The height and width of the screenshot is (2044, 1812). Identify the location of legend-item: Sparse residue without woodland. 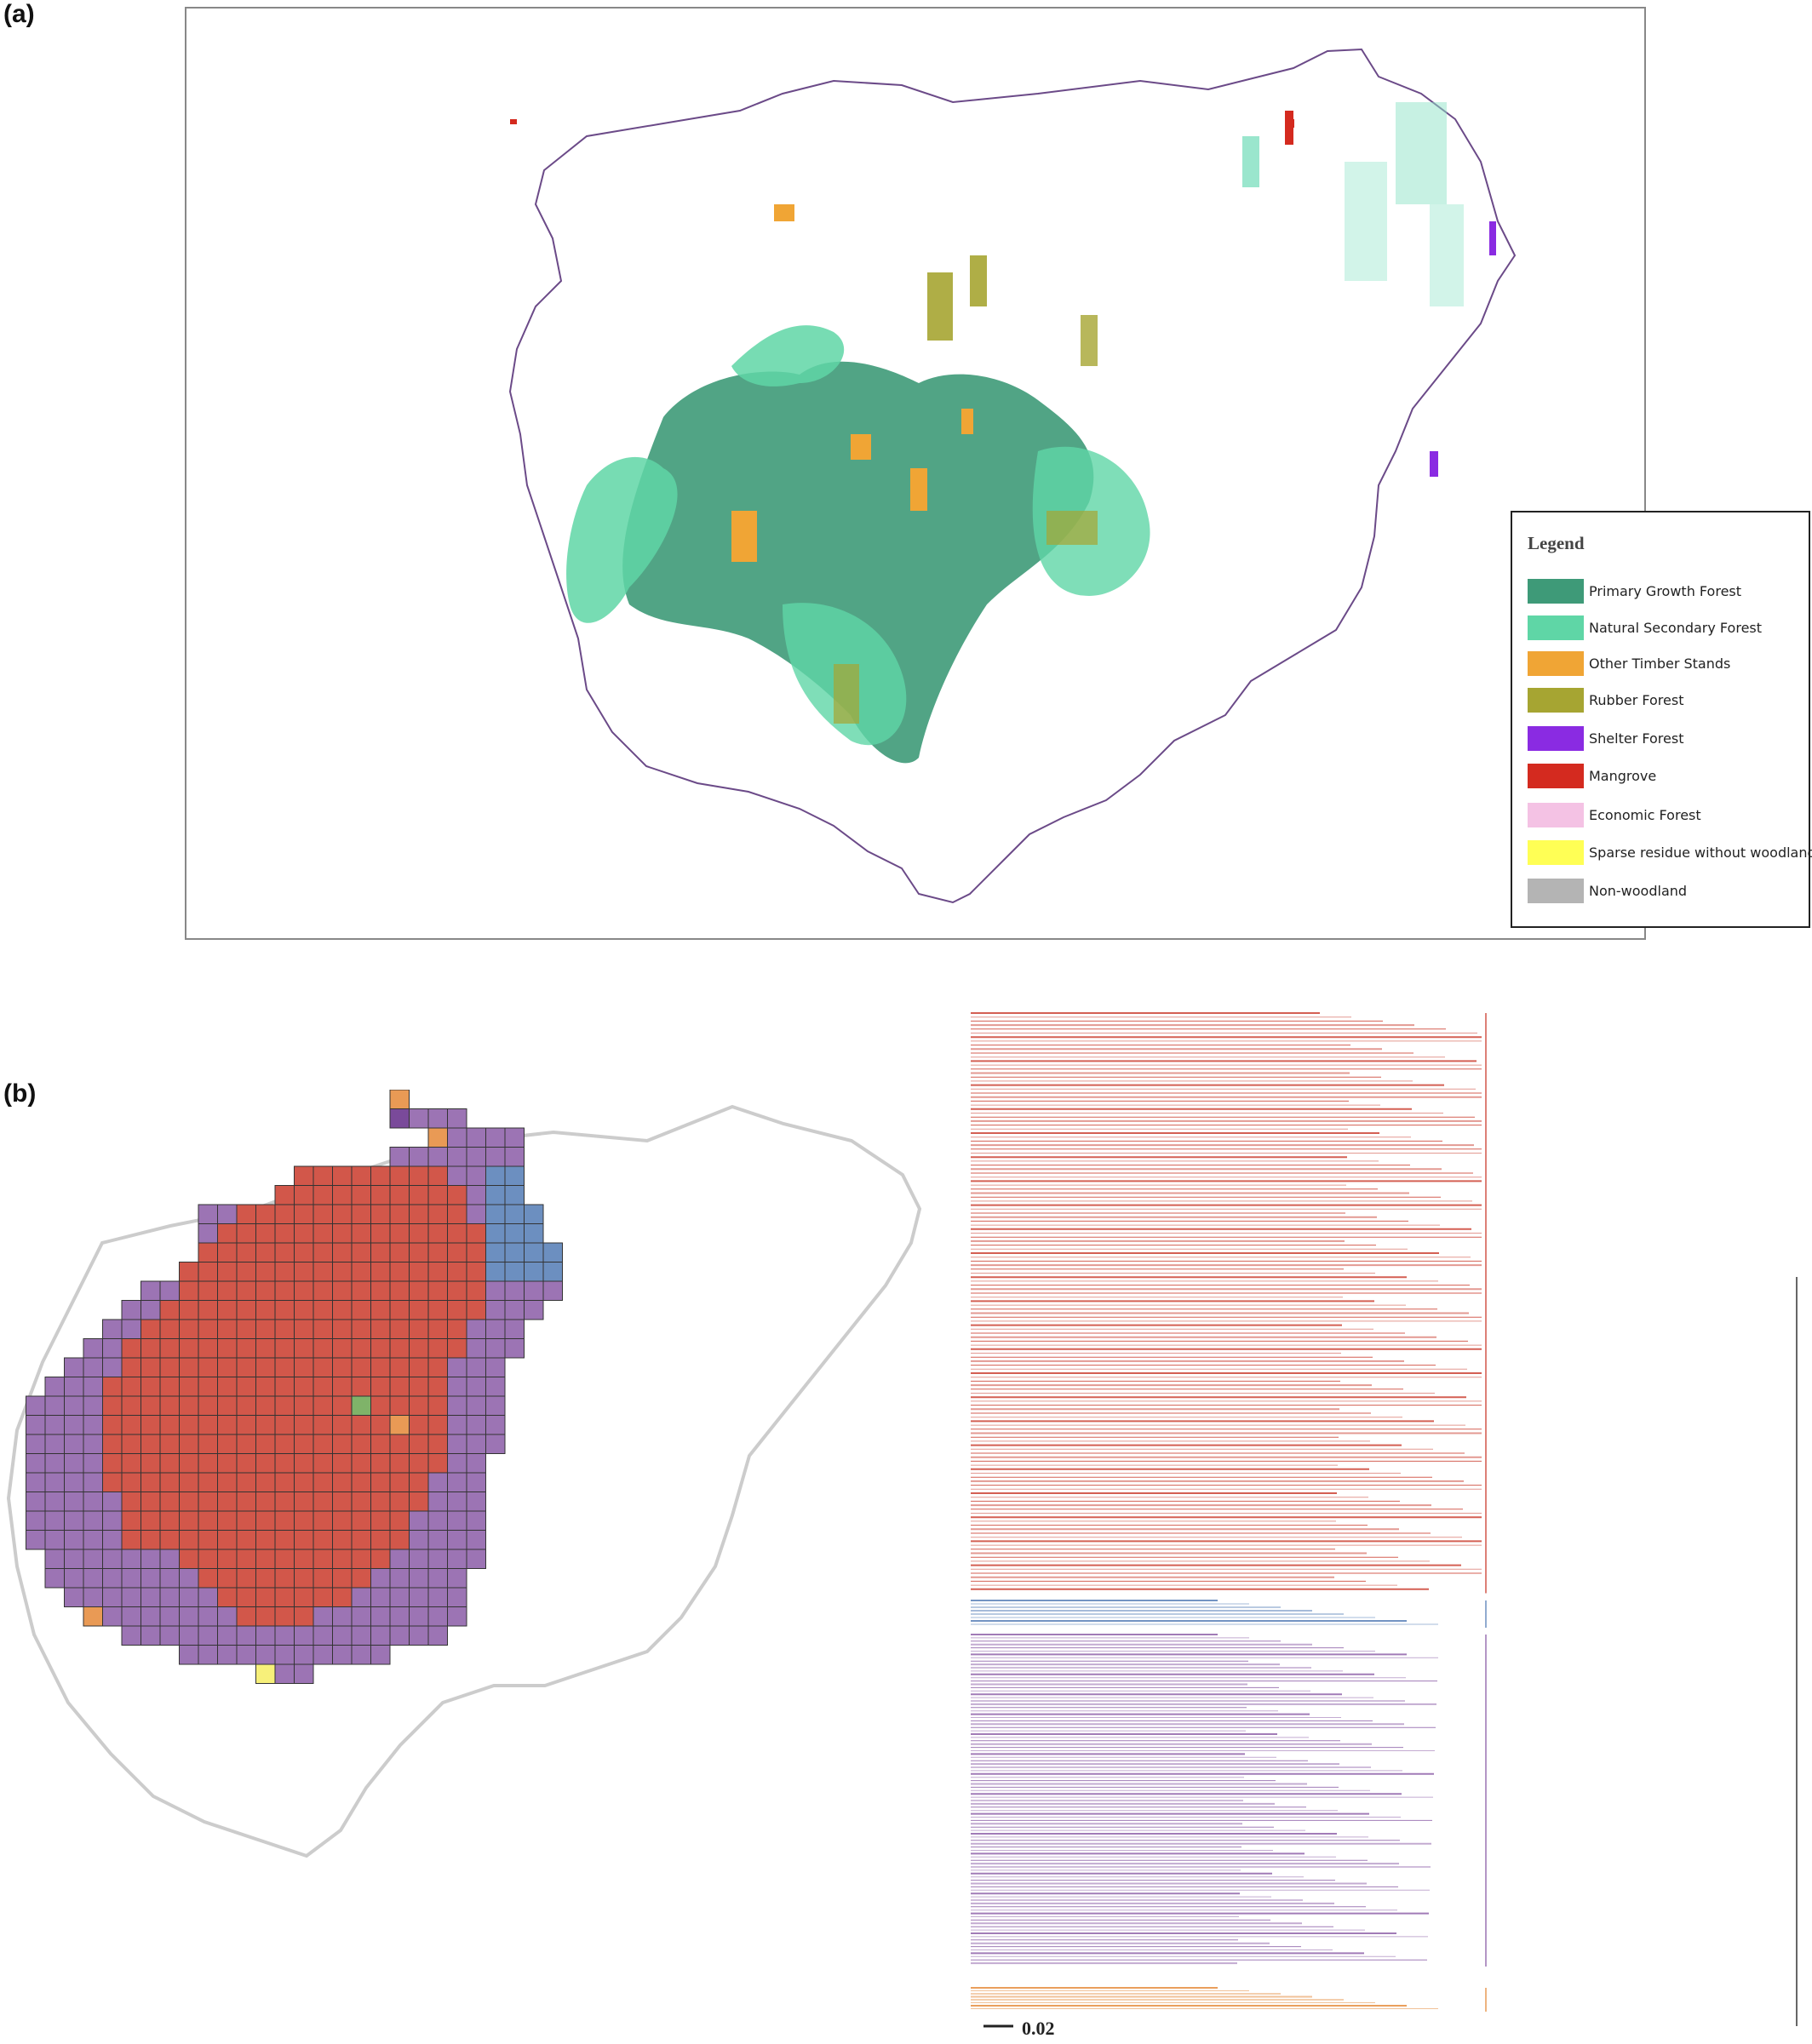
(1670, 853).